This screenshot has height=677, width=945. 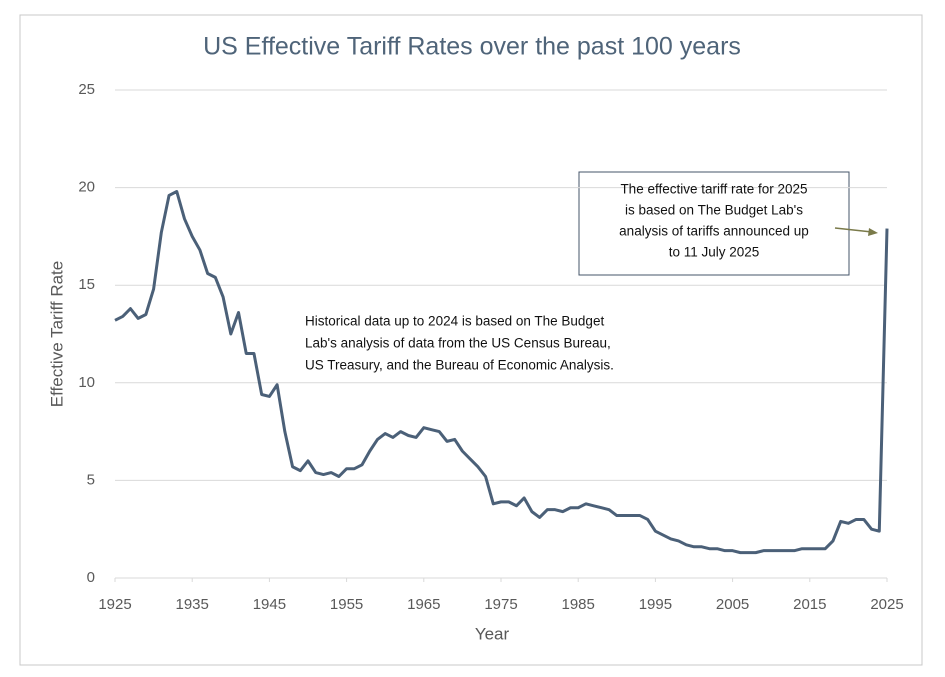 What do you see at coordinates (86, 187) in the screenshot?
I see `y-tick-label: 20` at bounding box center [86, 187].